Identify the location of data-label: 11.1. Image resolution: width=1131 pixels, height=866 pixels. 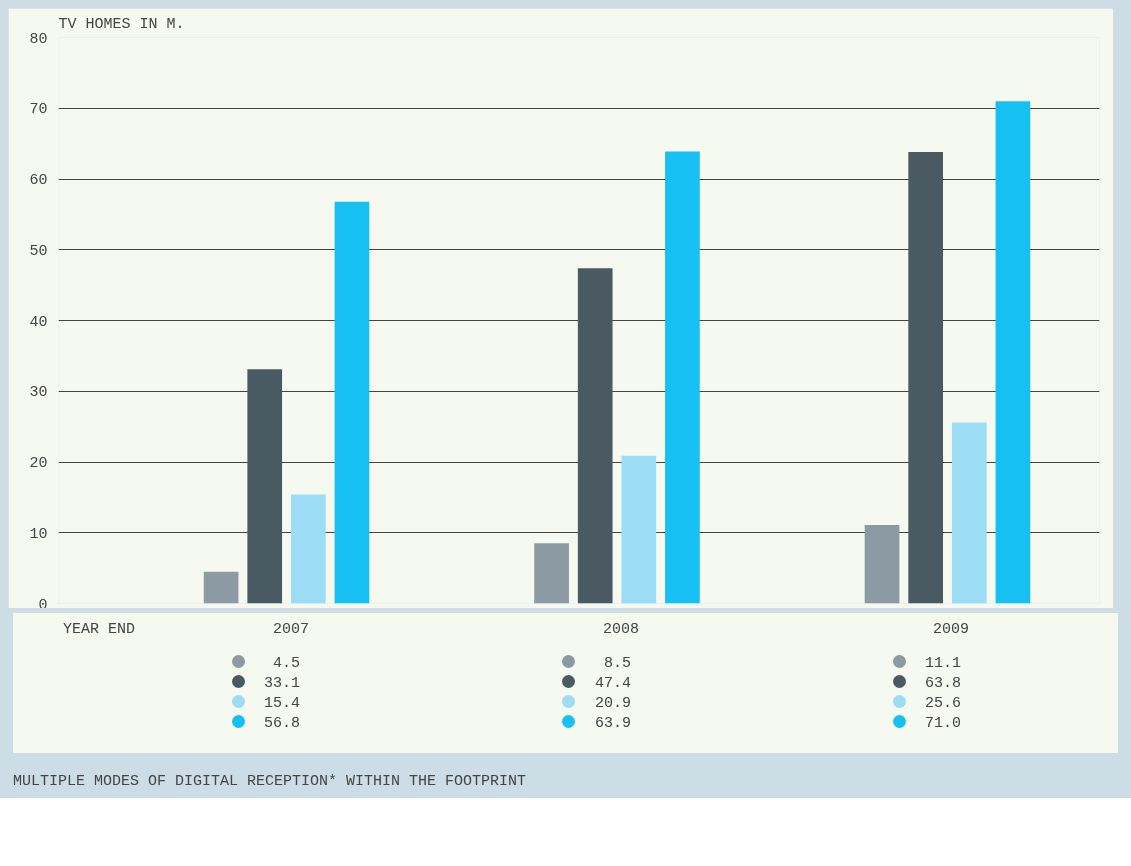
(942, 664).